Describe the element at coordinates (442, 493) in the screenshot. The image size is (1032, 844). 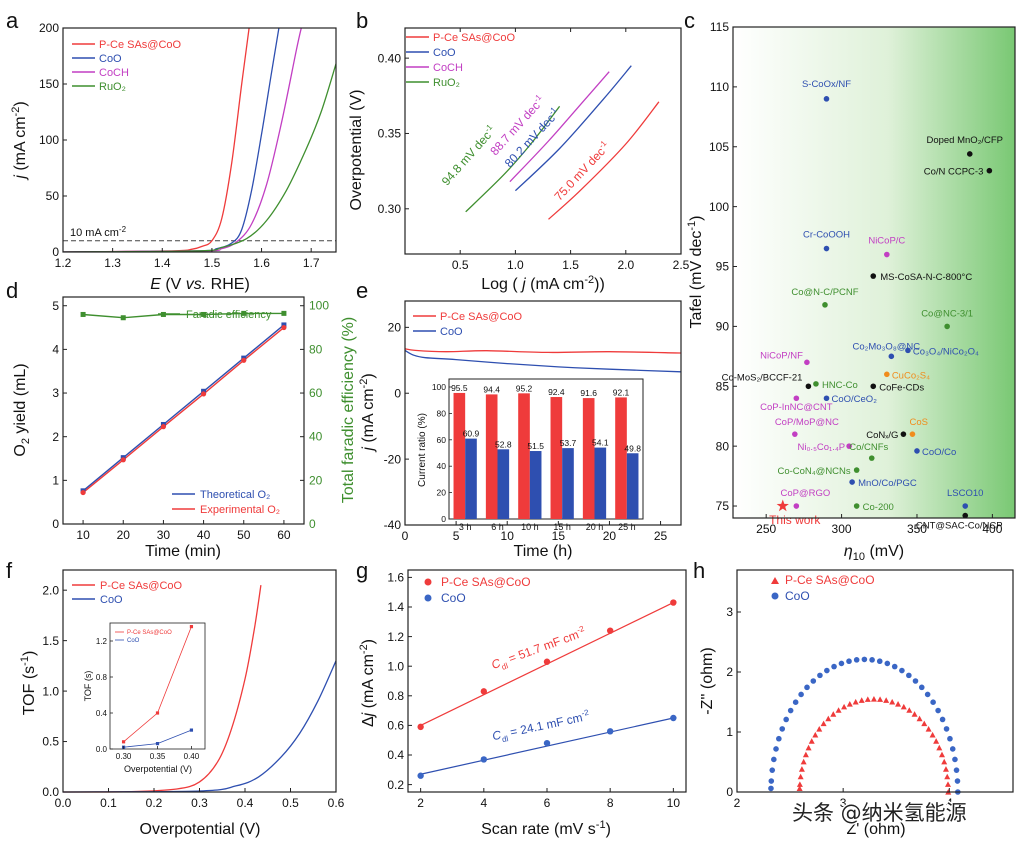
I see `panel-e-inset-ytick-label: 20` at that location.